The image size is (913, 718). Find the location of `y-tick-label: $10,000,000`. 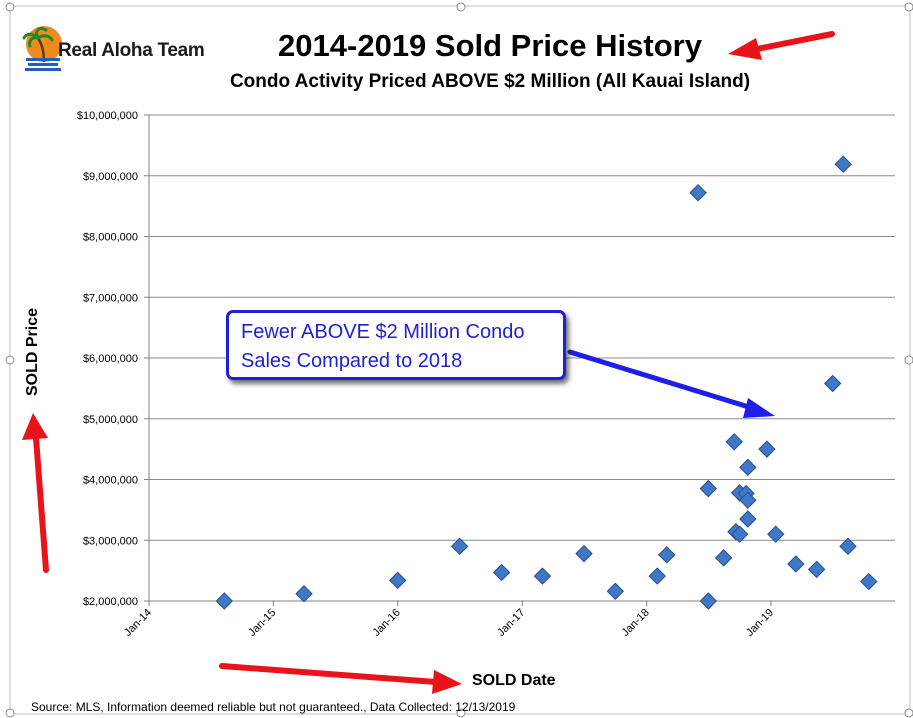

y-tick-label: $10,000,000 is located at coordinates (107, 116).